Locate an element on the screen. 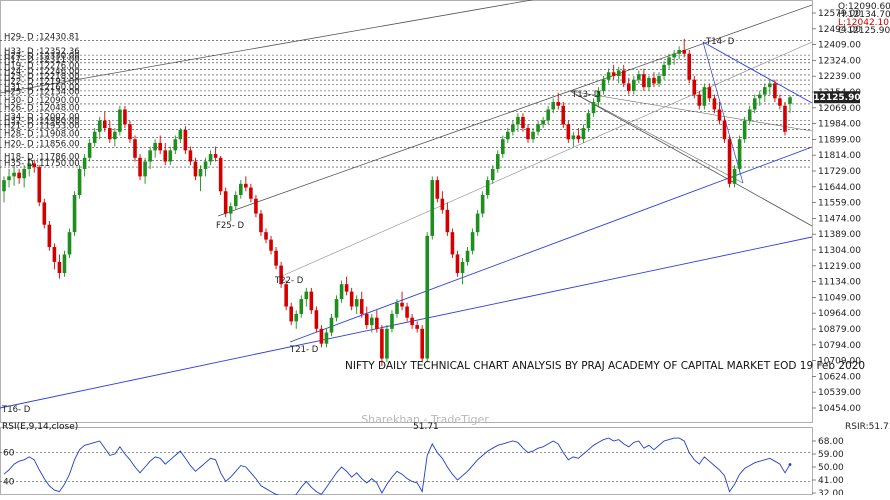 This screenshot has height=500, width=890. price-tick-label: 11729.00 is located at coordinates (839, 172).